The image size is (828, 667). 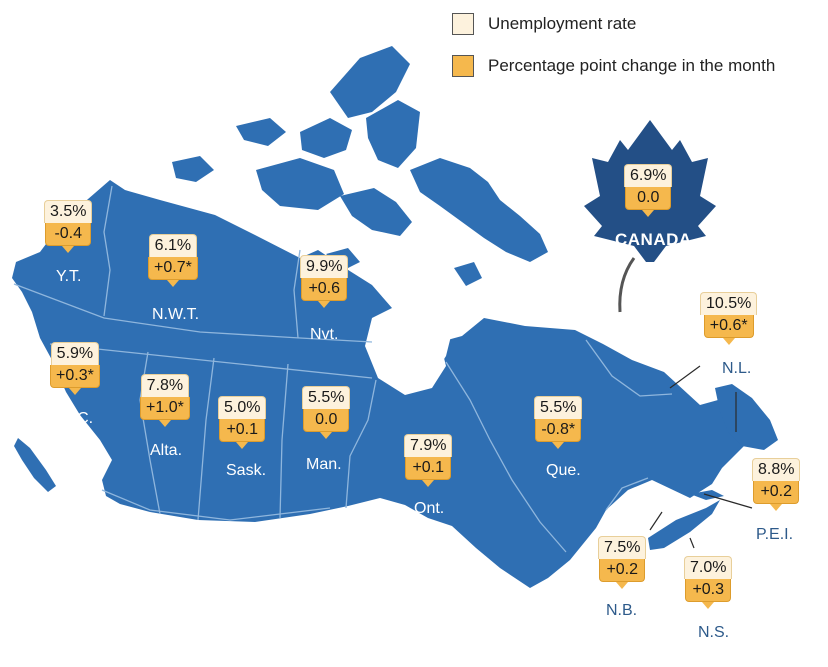 What do you see at coordinates (324, 334) in the screenshot?
I see `label-nvt: Nvt.` at bounding box center [324, 334].